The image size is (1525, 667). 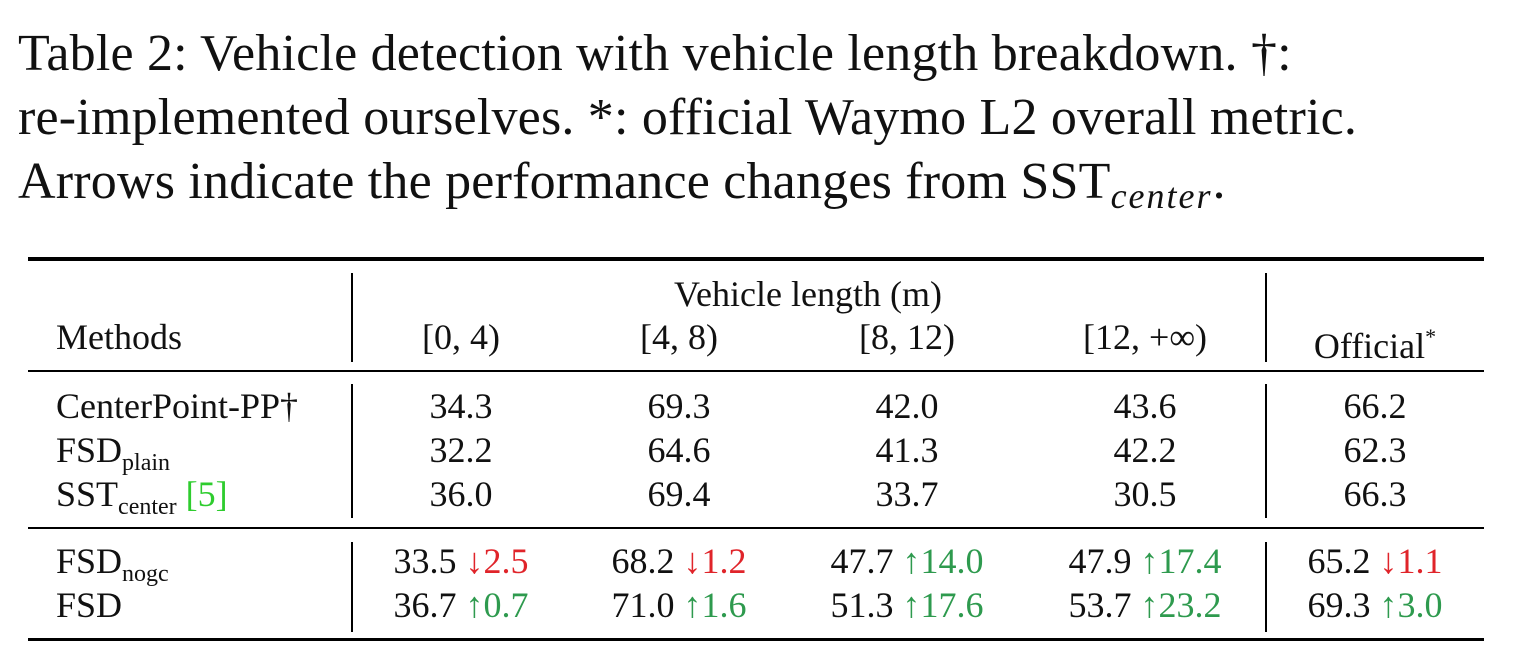 I want to click on row-centerpoint-c2: 69.3, so click(x=679, y=406).